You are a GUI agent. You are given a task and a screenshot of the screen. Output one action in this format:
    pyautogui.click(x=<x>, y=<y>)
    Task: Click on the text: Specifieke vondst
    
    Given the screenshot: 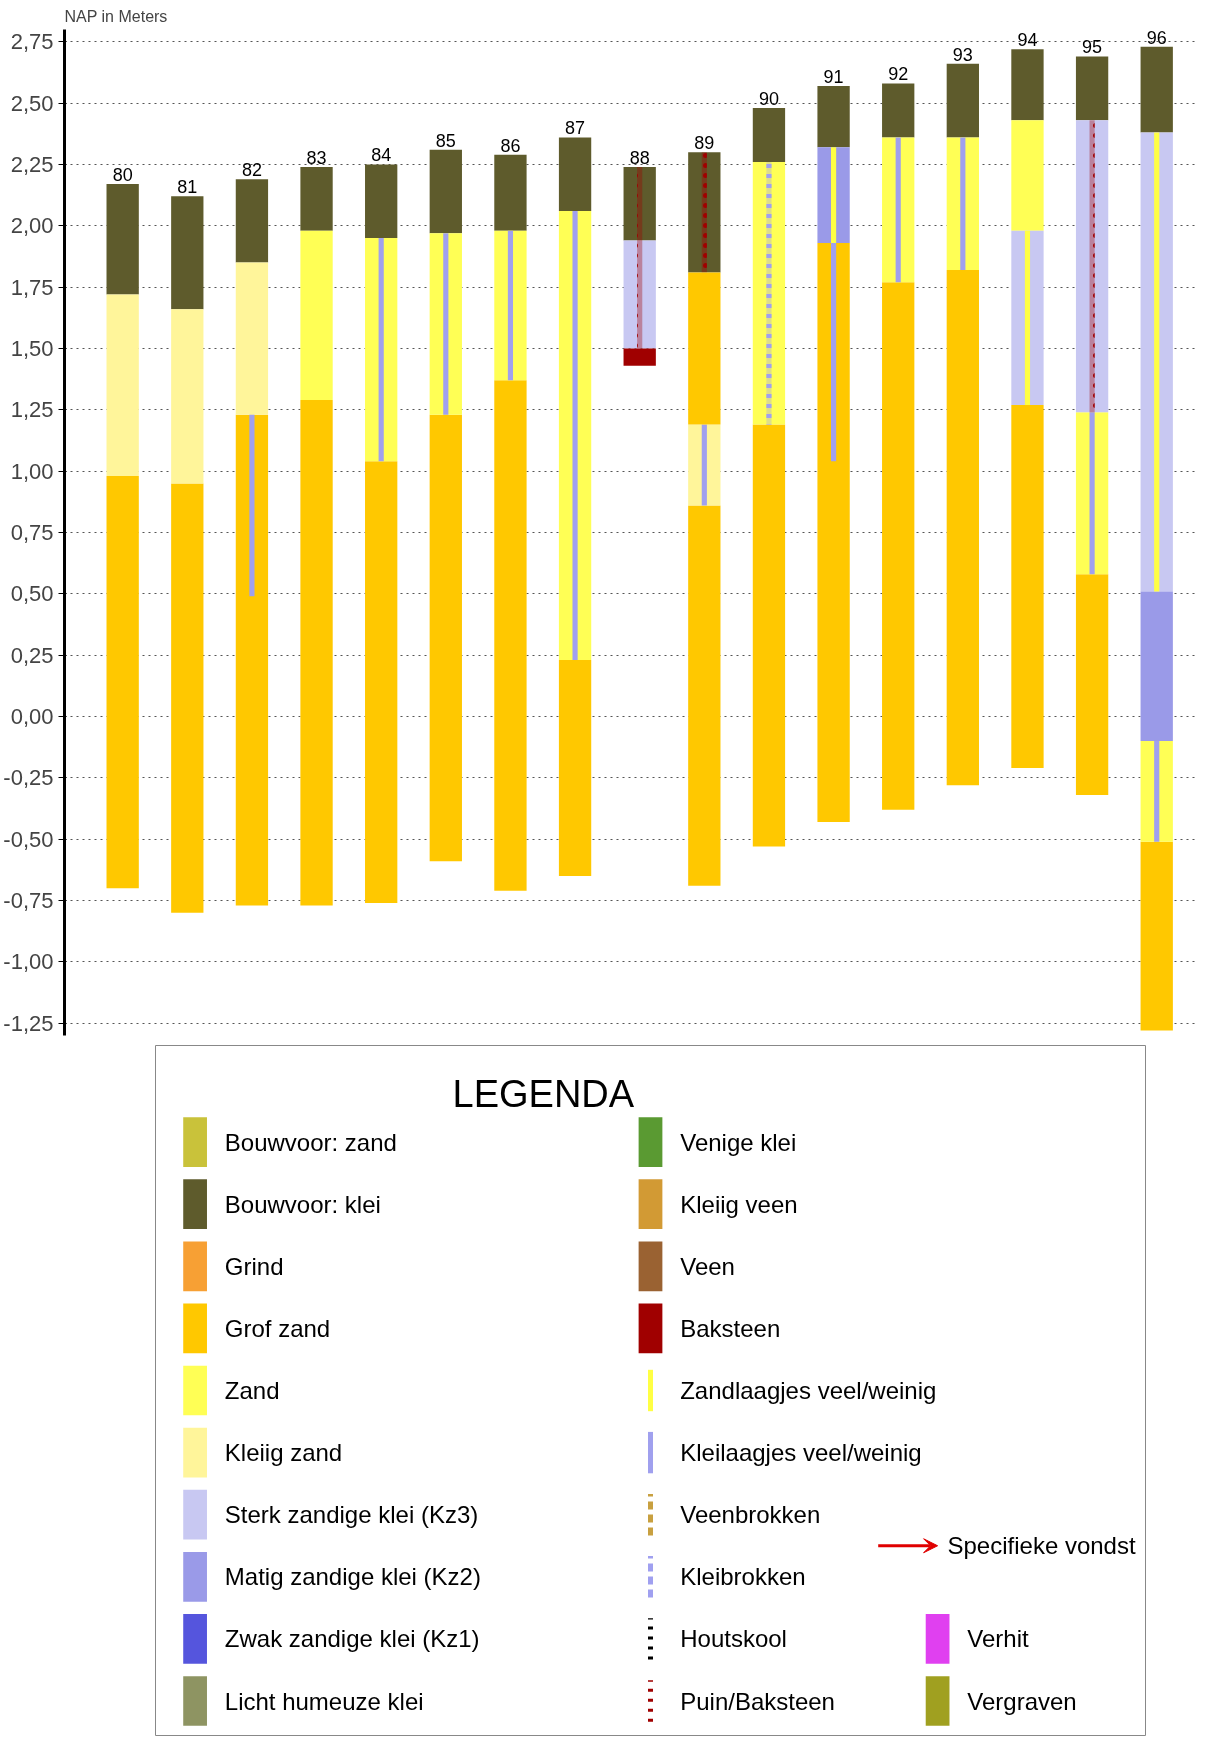 What is the action you would take?
    pyautogui.click(x=1041, y=1546)
    